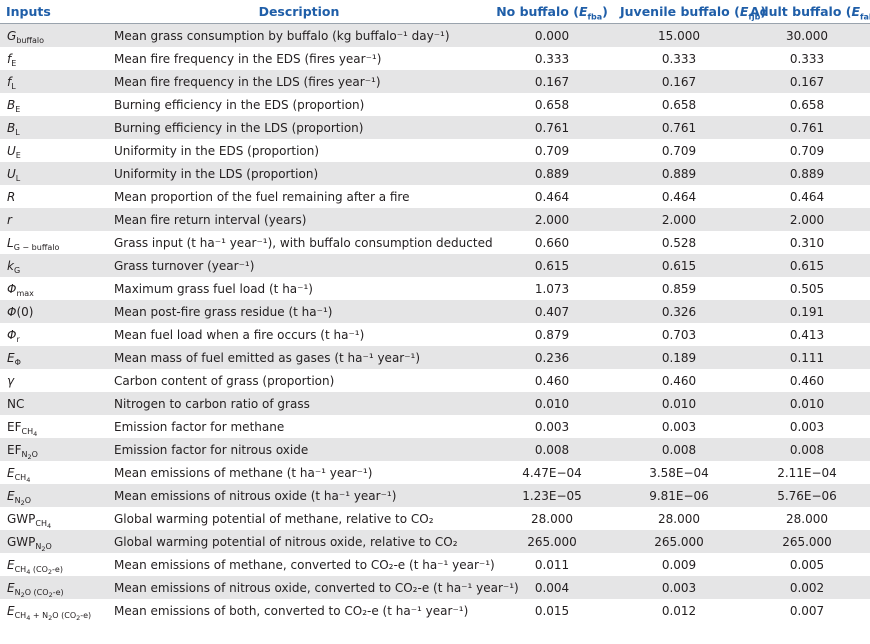 This screenshot has height=644, width=870. Describe the element at coordinates (49, 525) in the screenshot. I see `symbol-subscript: 4` at that location.